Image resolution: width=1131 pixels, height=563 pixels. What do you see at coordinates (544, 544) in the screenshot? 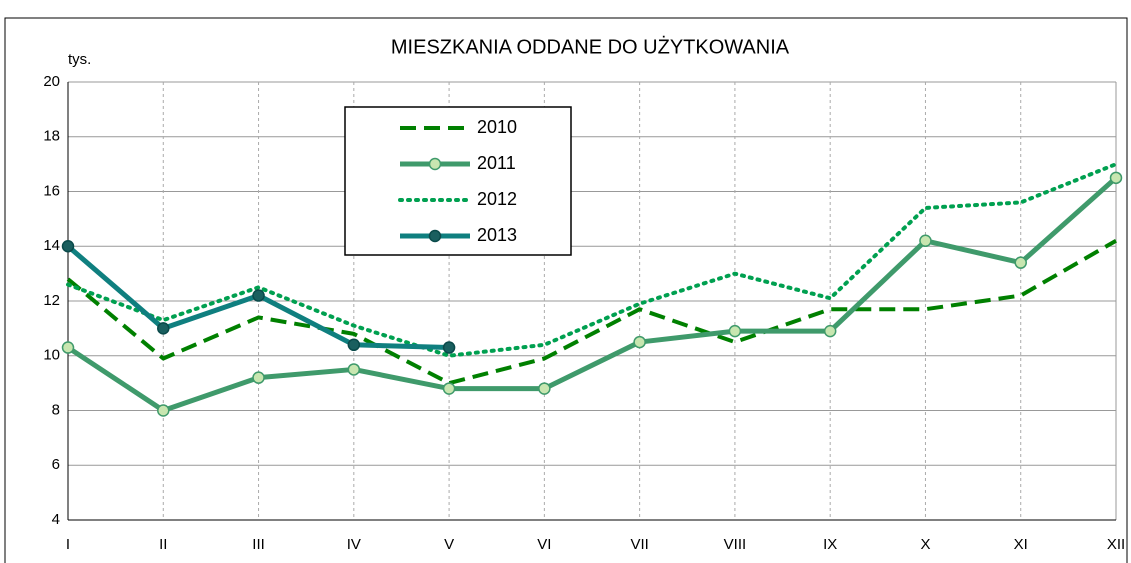
I see `x-tick-label: VI` at bounding box center [544, 544].